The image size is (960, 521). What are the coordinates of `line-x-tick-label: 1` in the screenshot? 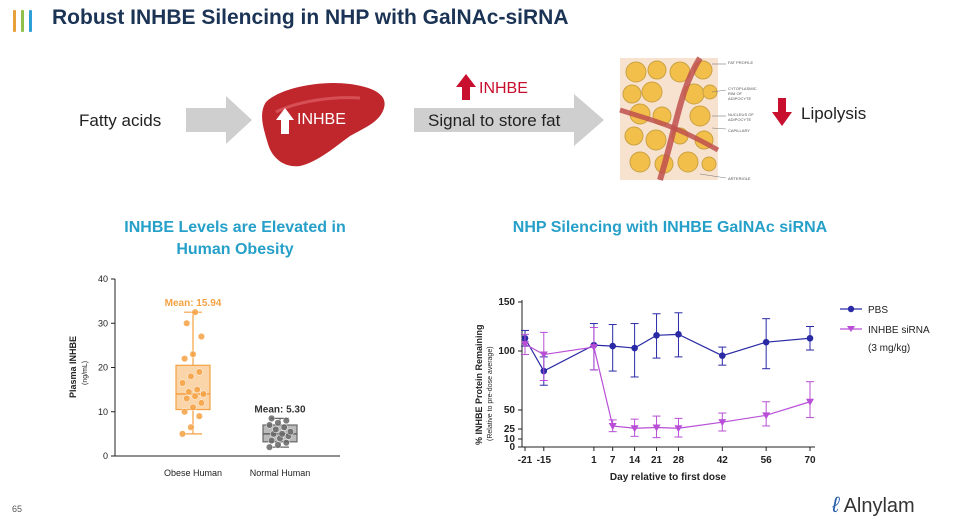 It's located at (594, 460).